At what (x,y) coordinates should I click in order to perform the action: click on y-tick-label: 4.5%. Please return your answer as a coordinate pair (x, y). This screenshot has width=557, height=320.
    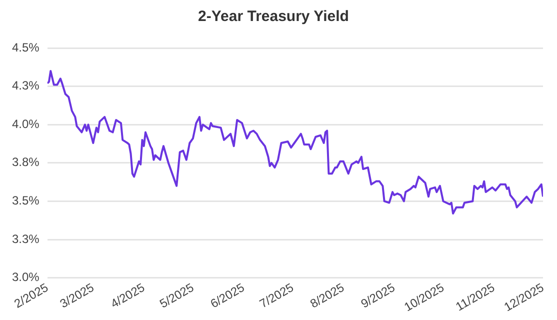
    Looking at the image, I should click on (26, 47).